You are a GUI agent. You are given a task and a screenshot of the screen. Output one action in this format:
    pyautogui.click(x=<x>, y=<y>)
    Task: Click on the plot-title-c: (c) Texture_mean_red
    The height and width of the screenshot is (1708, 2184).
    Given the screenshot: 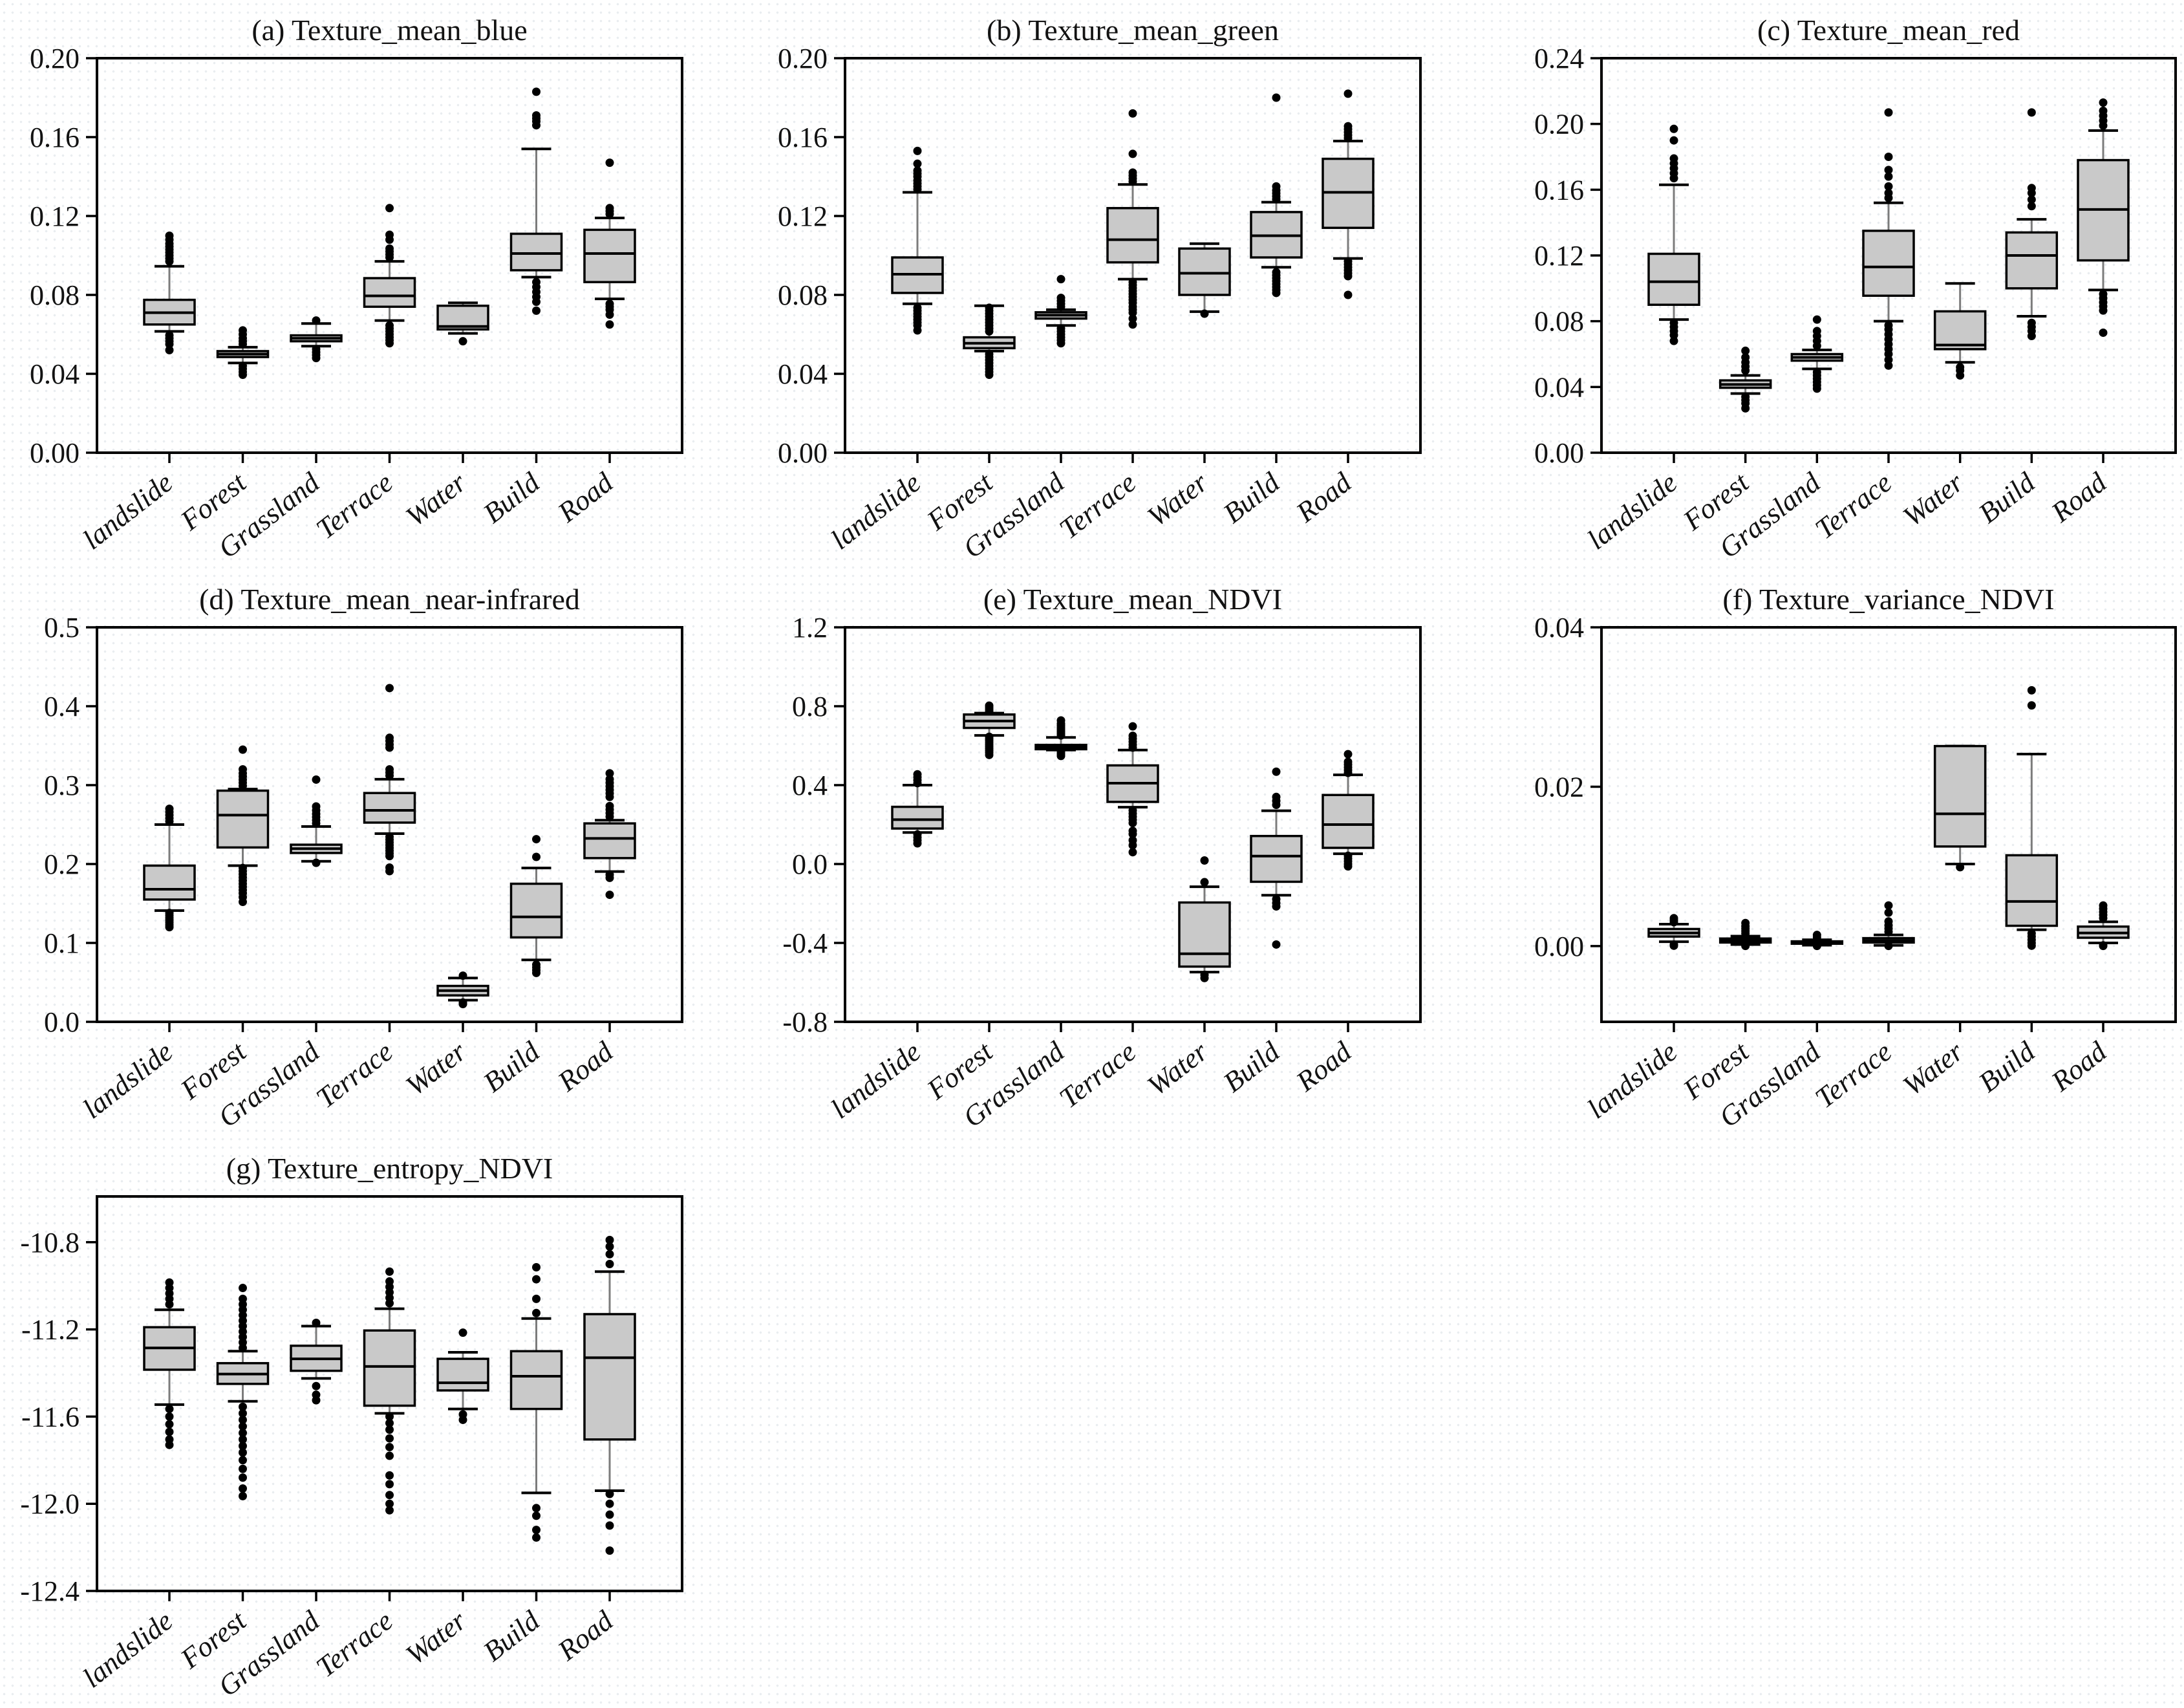 What is the action you would take?
    pyautogui.click(x=1888, y=30)
    